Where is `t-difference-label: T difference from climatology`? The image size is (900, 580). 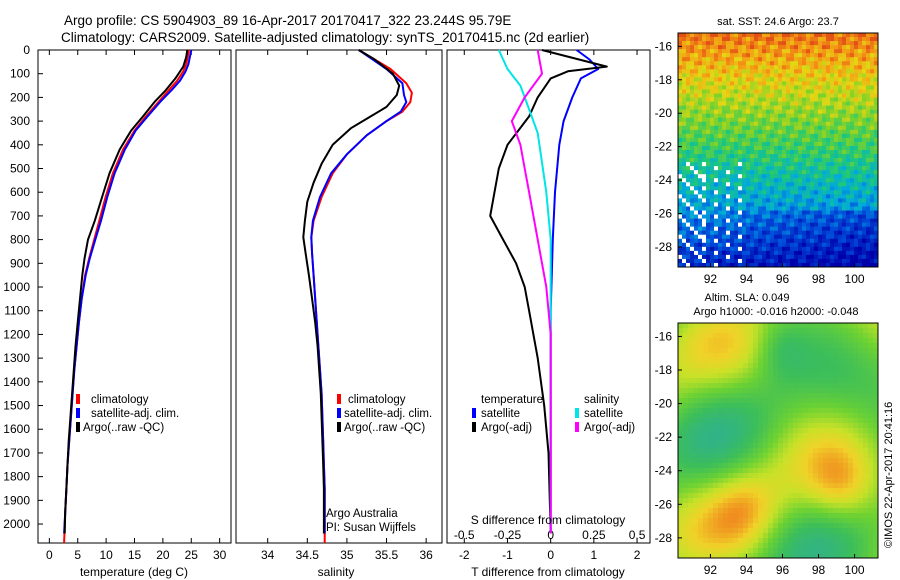 t-difference-label: T difference from climatology is located at coordinates (548, 572).